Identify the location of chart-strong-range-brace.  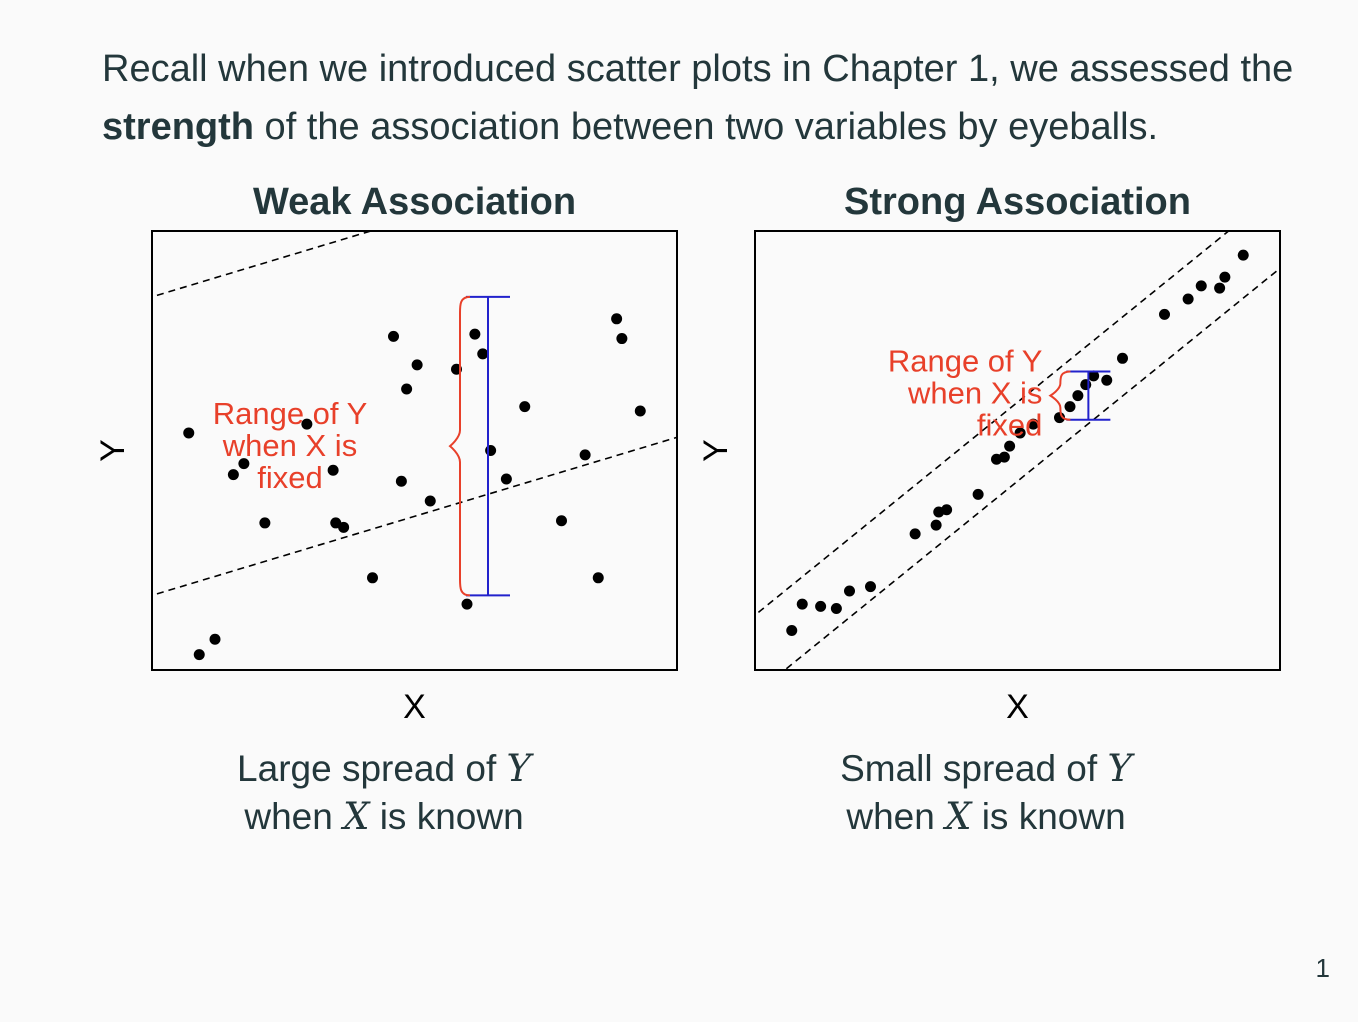
(1059, 395).